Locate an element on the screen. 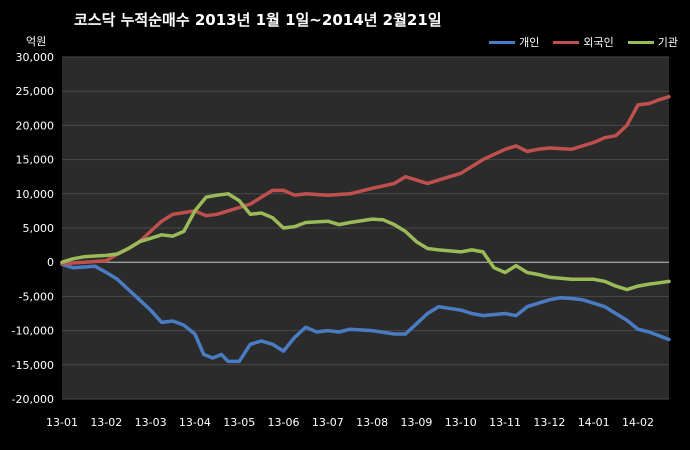 This screenshot has height=450, width=690. legend-label-institution: 기관 is located at coordinates (667, 42).